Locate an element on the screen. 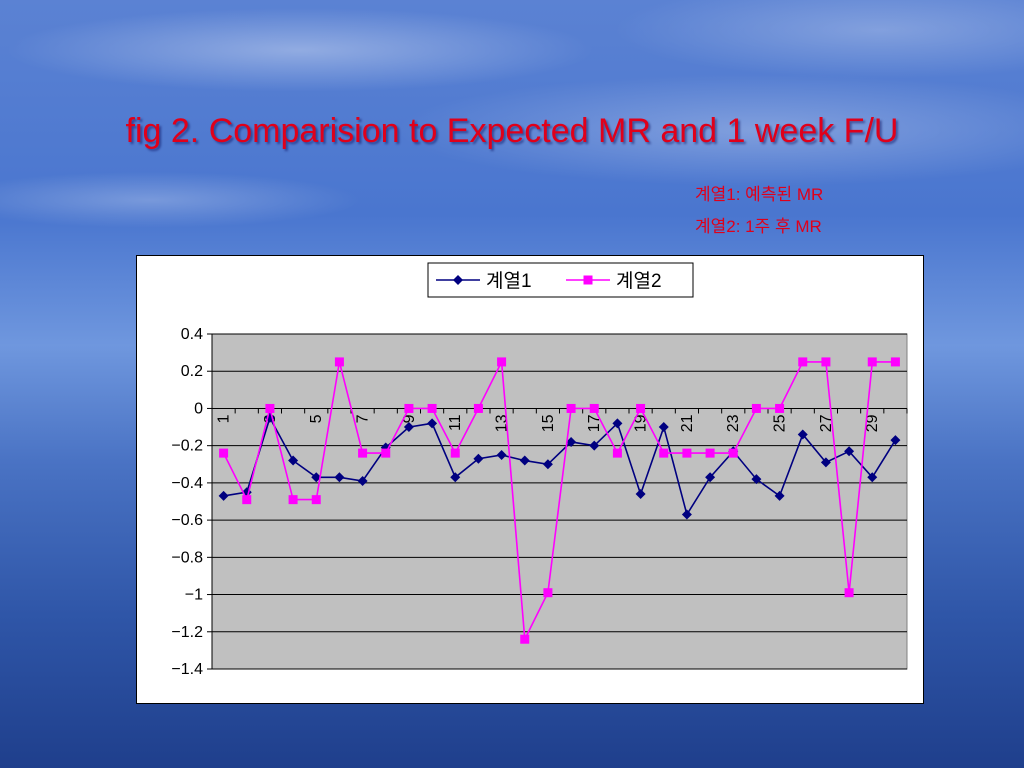 Image resolution: width=1024 pixels, height=768 pixels. x-tick-label: 21 is located at coordinates (687, 423).